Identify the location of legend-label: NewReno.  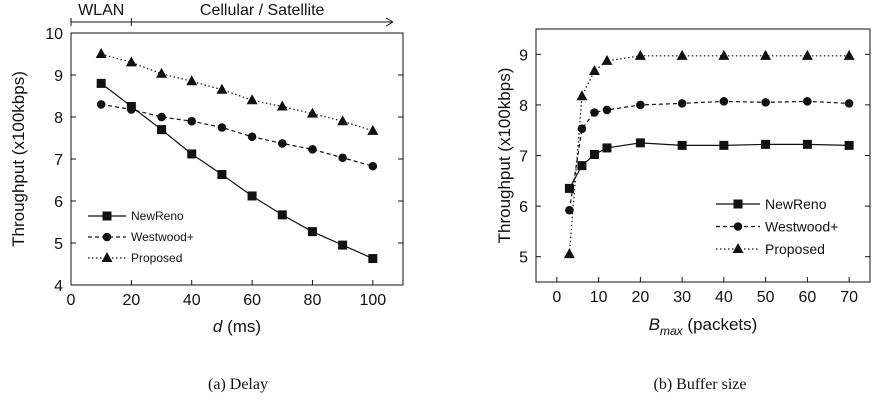
(157, 216).